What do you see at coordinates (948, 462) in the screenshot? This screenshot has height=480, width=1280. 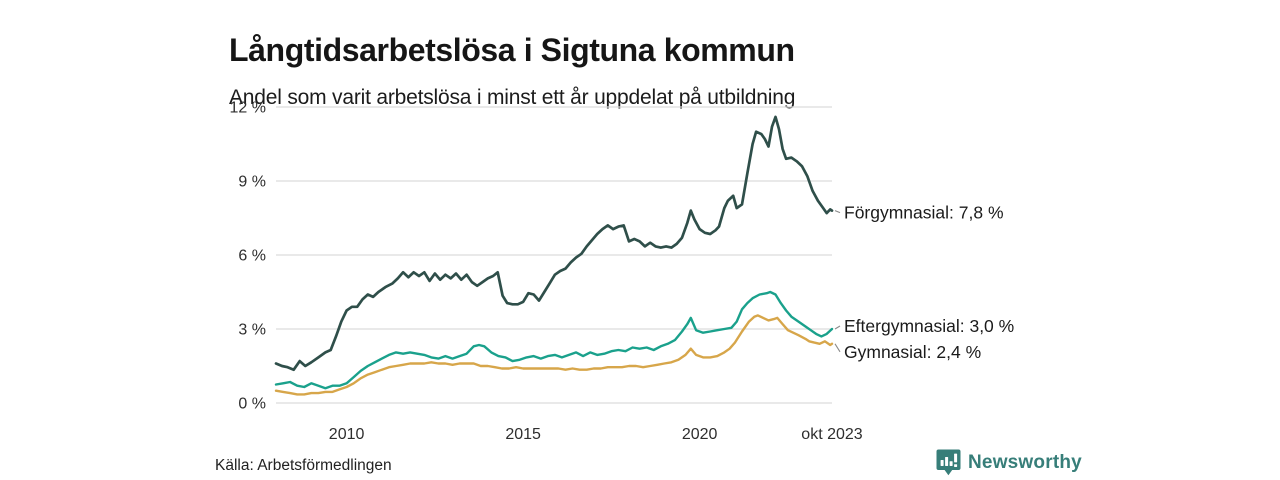 I see `newsworthy-logo-icon` at bounding box center [948, 462].